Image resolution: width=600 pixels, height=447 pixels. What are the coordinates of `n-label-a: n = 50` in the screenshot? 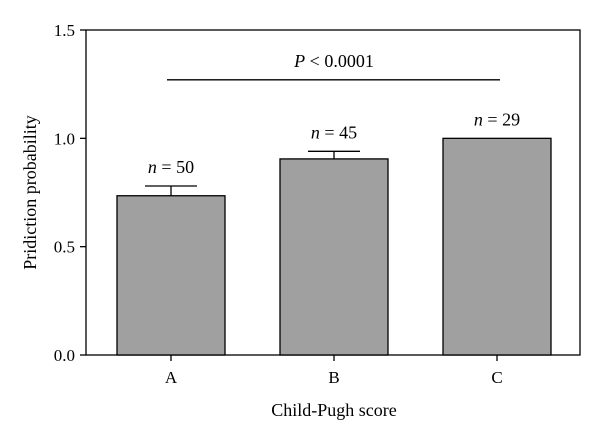 It's located at (171, 167).